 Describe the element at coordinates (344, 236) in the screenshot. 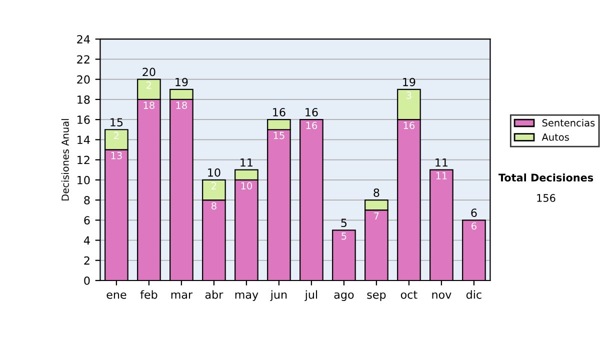

I see `data-label: 5` at that location.